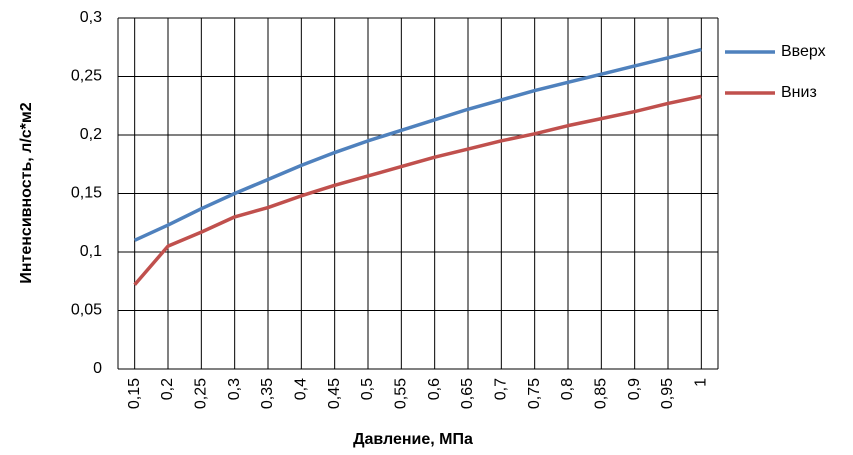 The image size is (853, 455). Describe the element at coordinates (91, 17) in the screenshot. I see `y-tick-label: 0,3` at that location.